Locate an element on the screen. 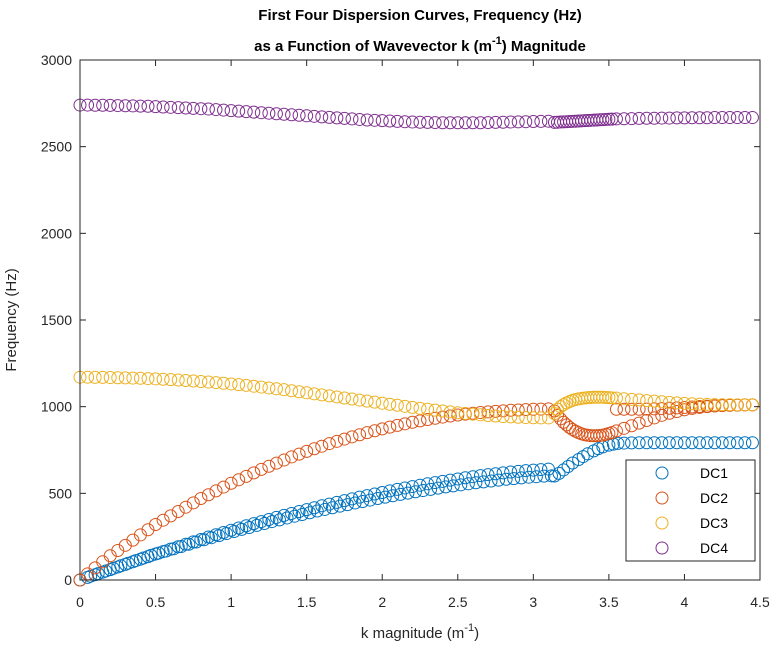 This screenshot has width=776, height=648. legend-label-dc2: DC2 is located at coordinates (714, 498).